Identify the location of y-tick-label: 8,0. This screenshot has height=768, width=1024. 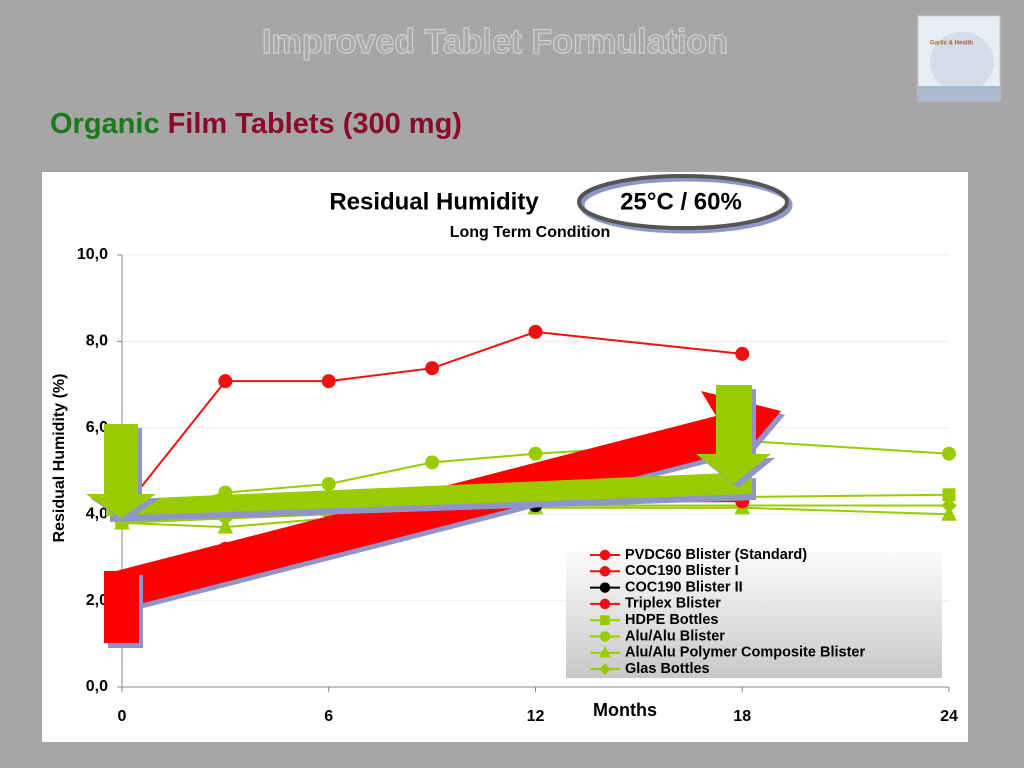
(97, 341).